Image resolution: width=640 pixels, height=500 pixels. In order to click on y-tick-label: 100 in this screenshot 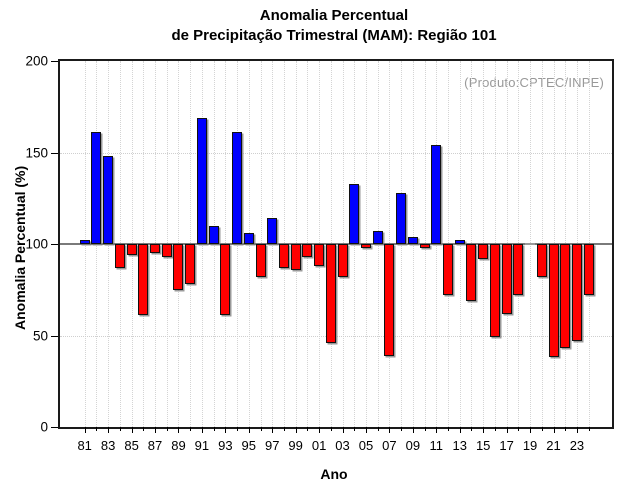, I will do `click(36, 244)`.